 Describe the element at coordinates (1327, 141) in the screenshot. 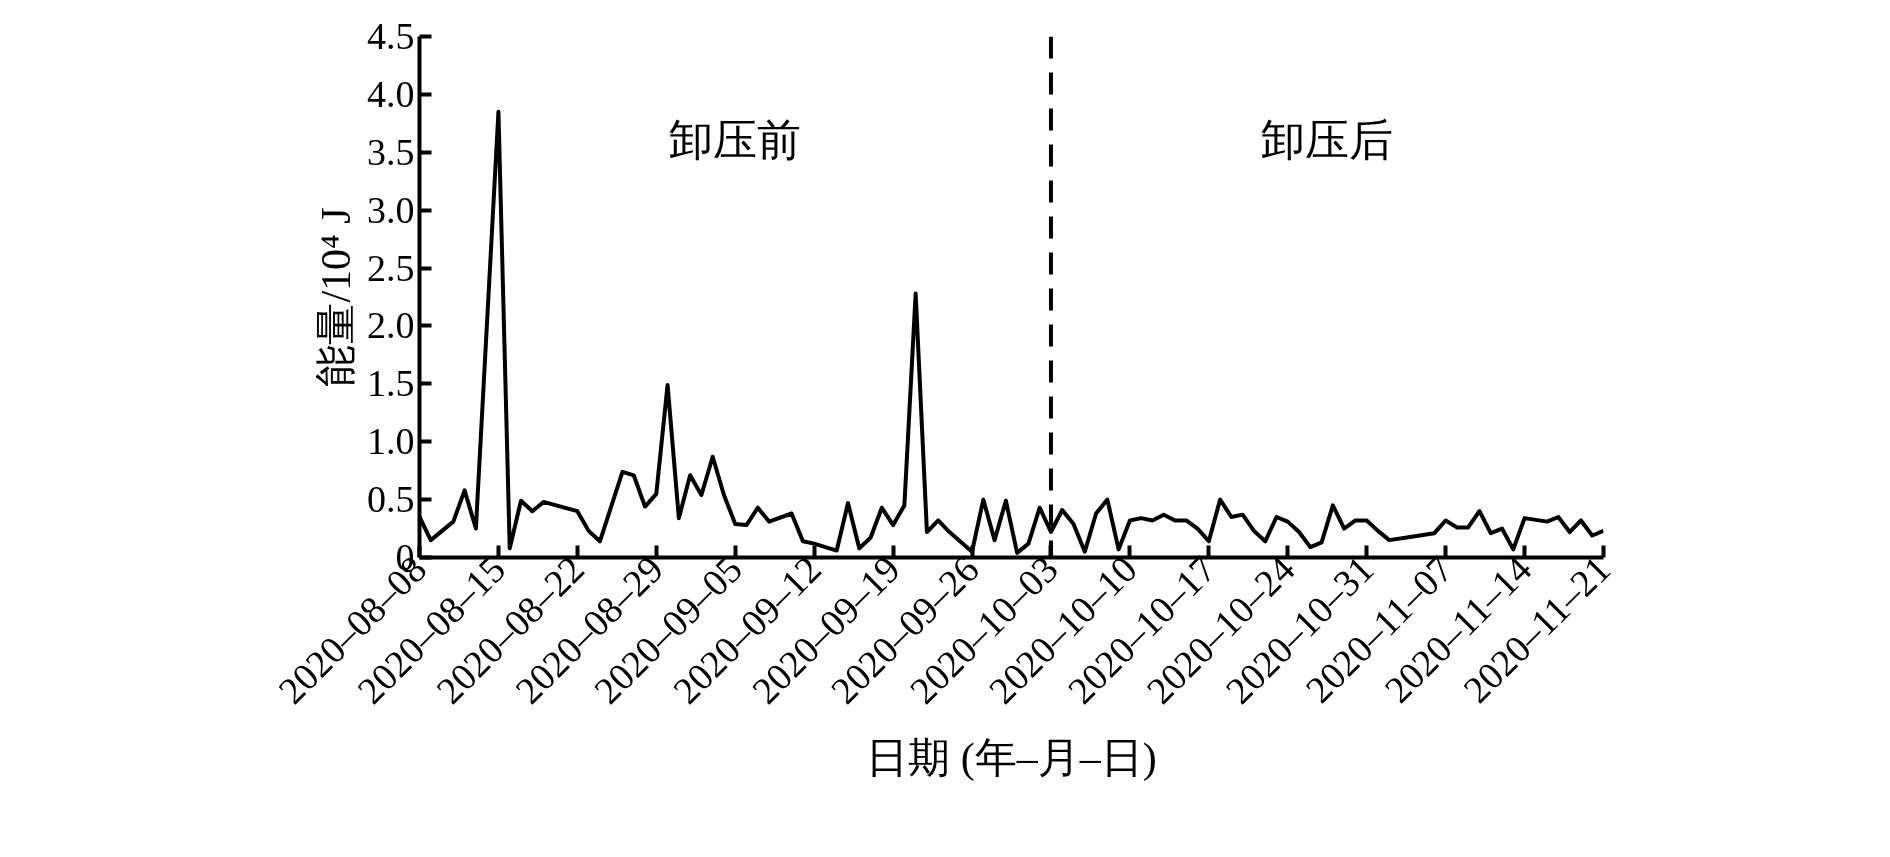

I see `annotation: 卸压后` at that location.